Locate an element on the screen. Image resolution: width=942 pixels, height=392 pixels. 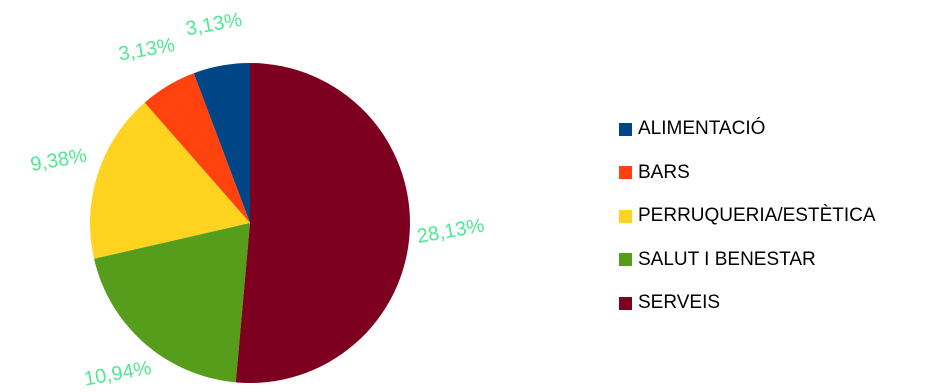
data-label-3: 10,94% is located at coordinates (117, 373).